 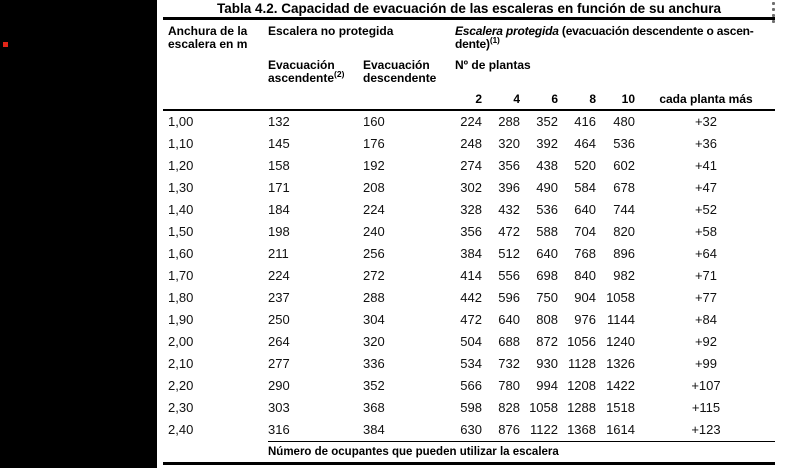 What do you see at coordinates (509, 231) in the screenshot?
I see `cell-floors-4: 472` at bounding box center [509, 231].